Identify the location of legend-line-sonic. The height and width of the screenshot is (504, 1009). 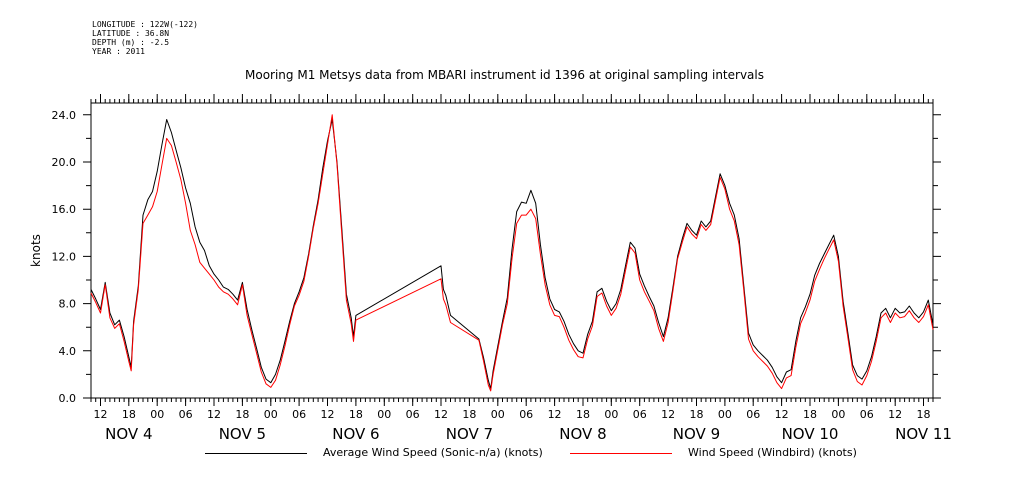
(256, 453).